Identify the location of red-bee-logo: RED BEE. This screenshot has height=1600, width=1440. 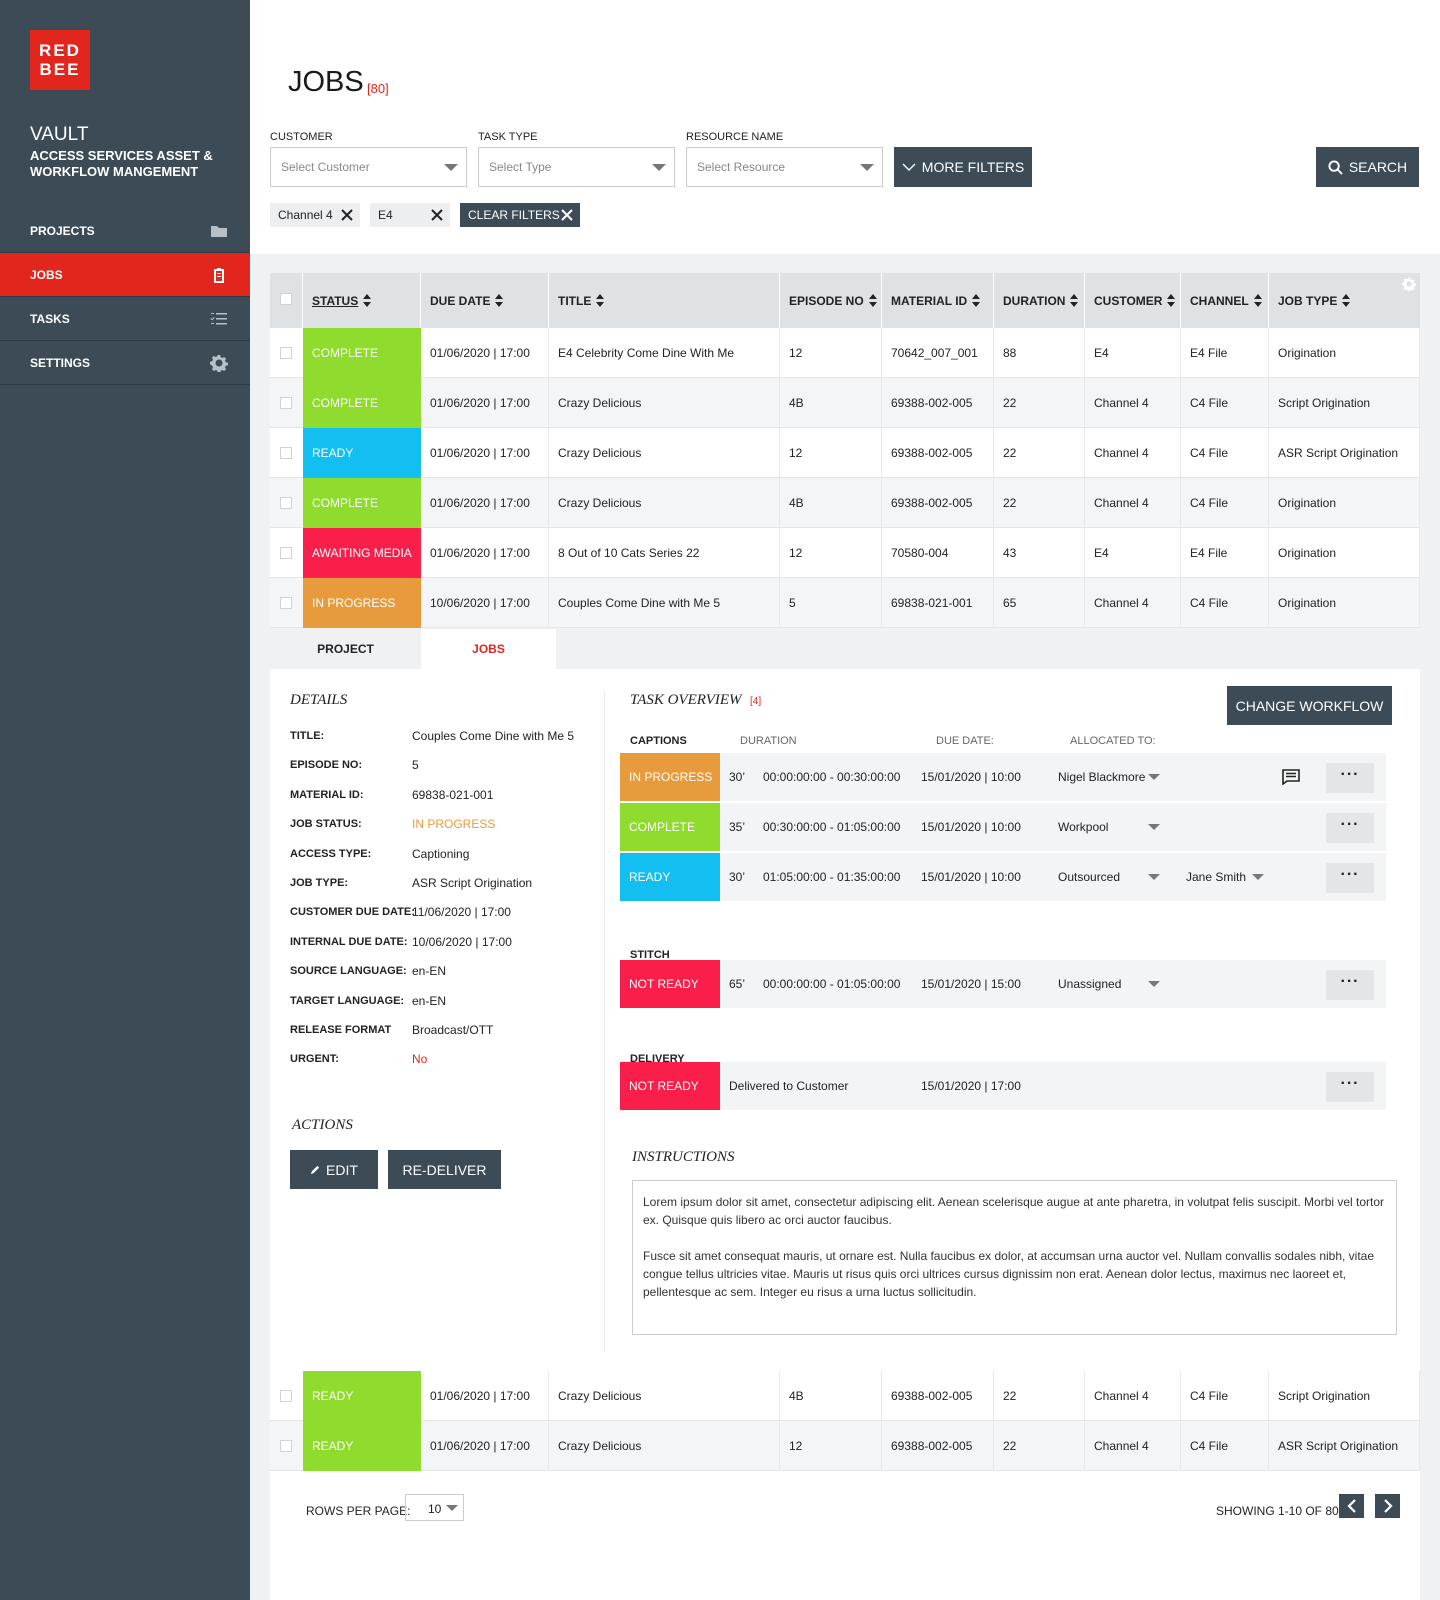
(60, 60).